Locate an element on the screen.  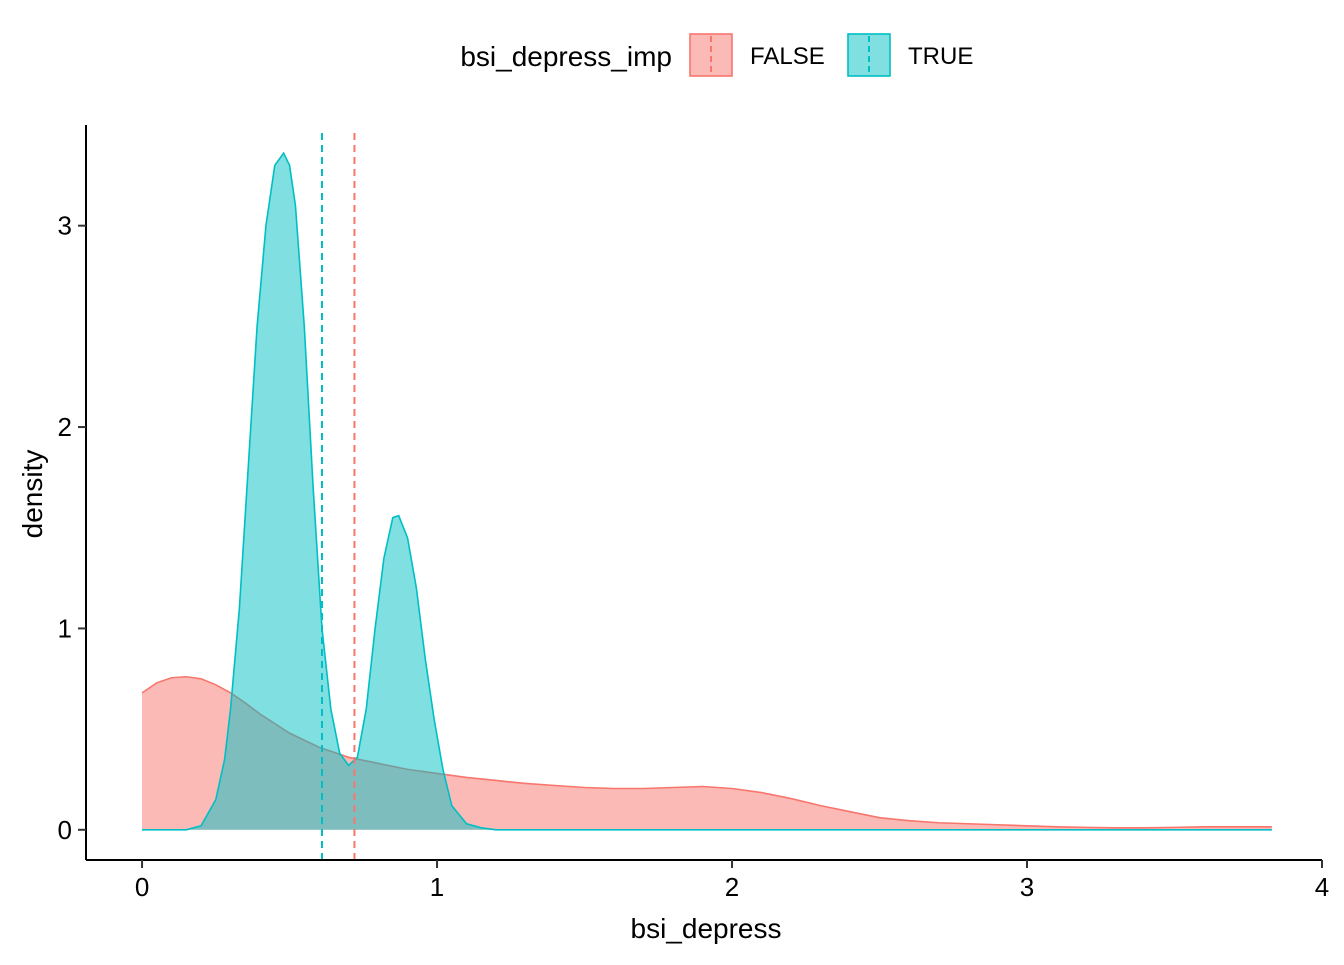
y-tick-label: 1 is located at coordinates (65, 628).